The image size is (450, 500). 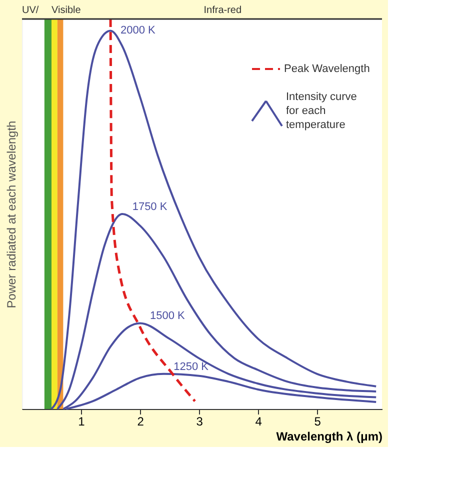 I want to click on band-label: UV/, so click(x=30, y=10).